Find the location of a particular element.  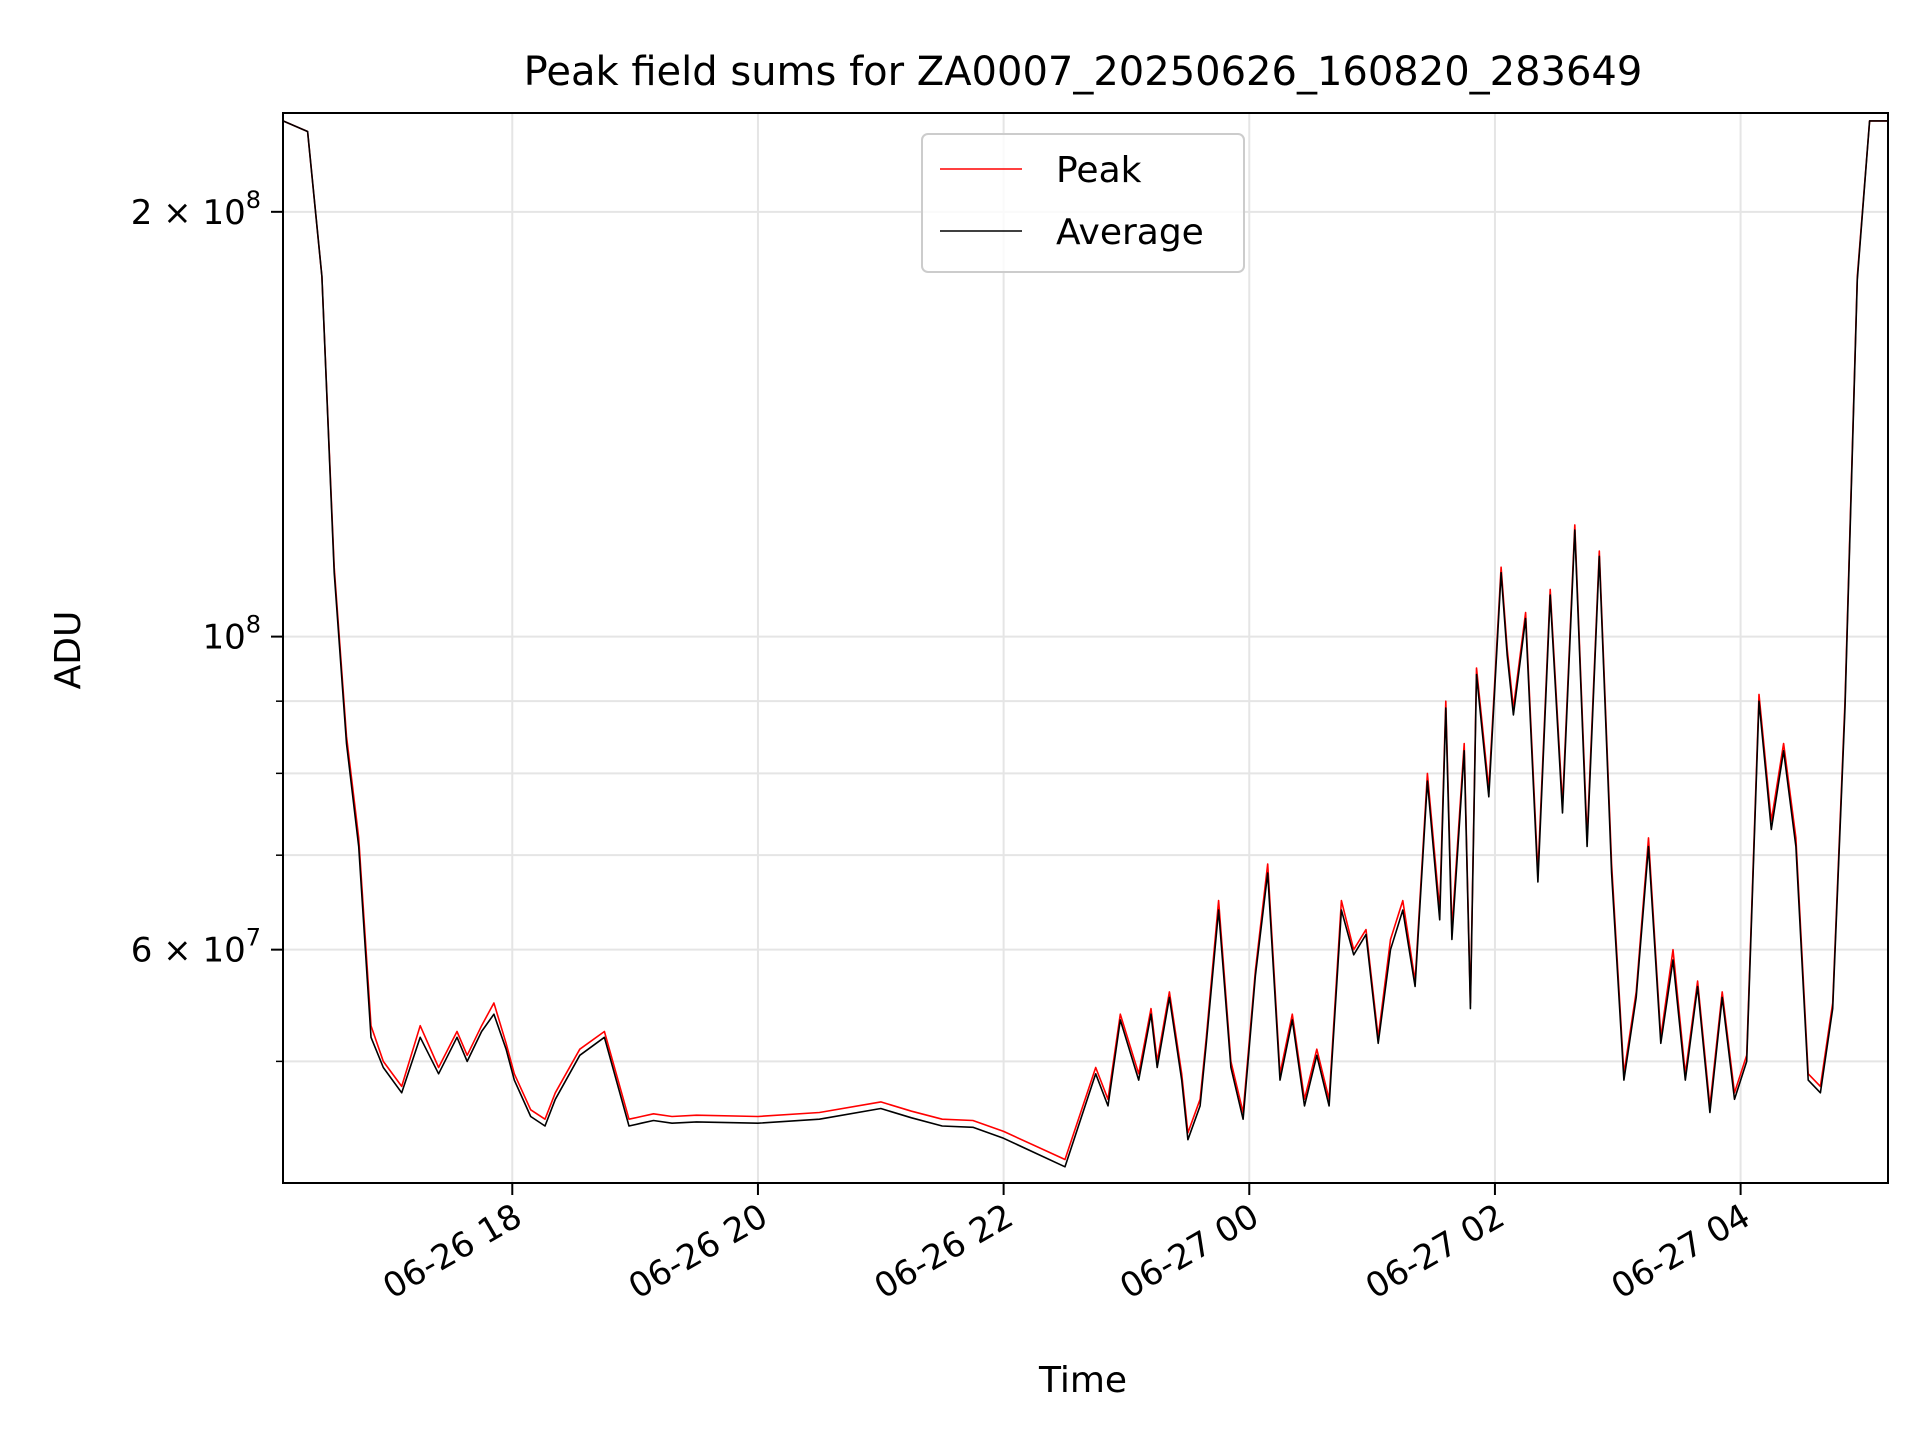

y-tick-label-exponent: 7 is located at coordinates (253, 938).